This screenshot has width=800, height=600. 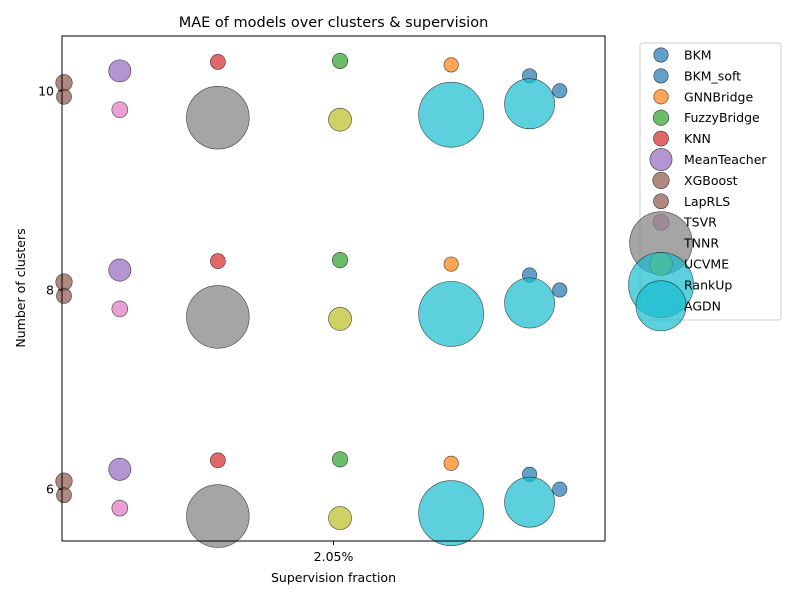 I want to click on legend-marker-bkm, so click(x=661, y=55).